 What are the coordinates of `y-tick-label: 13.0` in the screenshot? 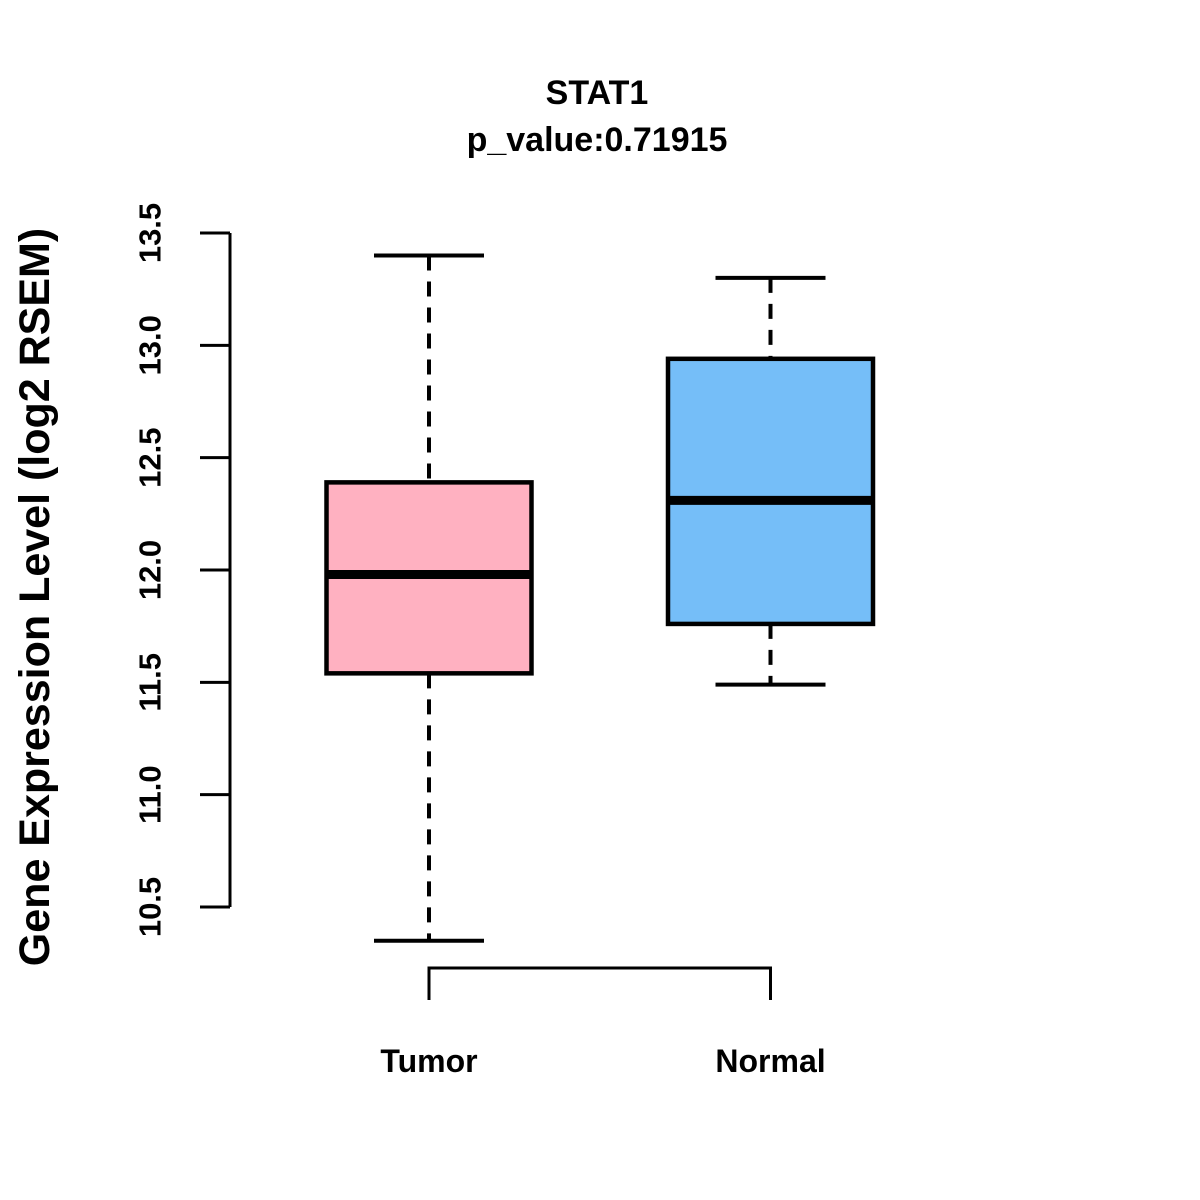 It's located at (150, 345).